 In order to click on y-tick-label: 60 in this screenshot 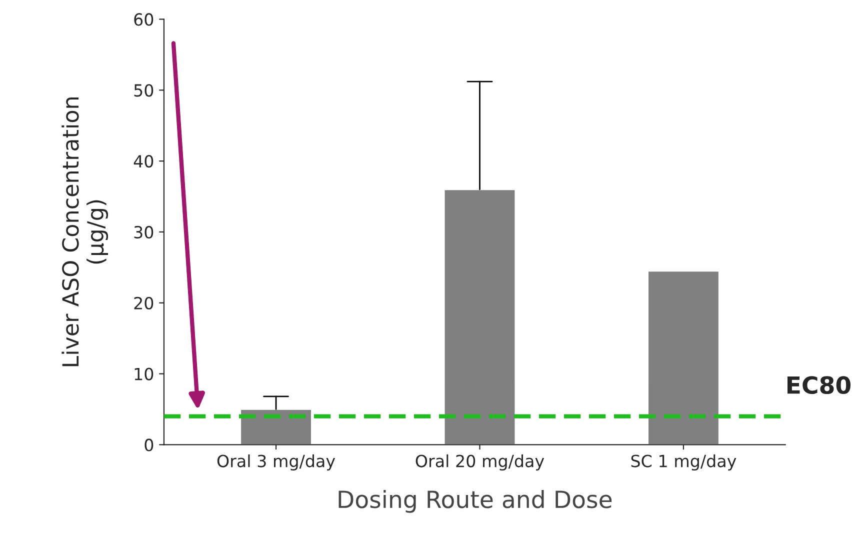, I will do `click(144, 19)`.